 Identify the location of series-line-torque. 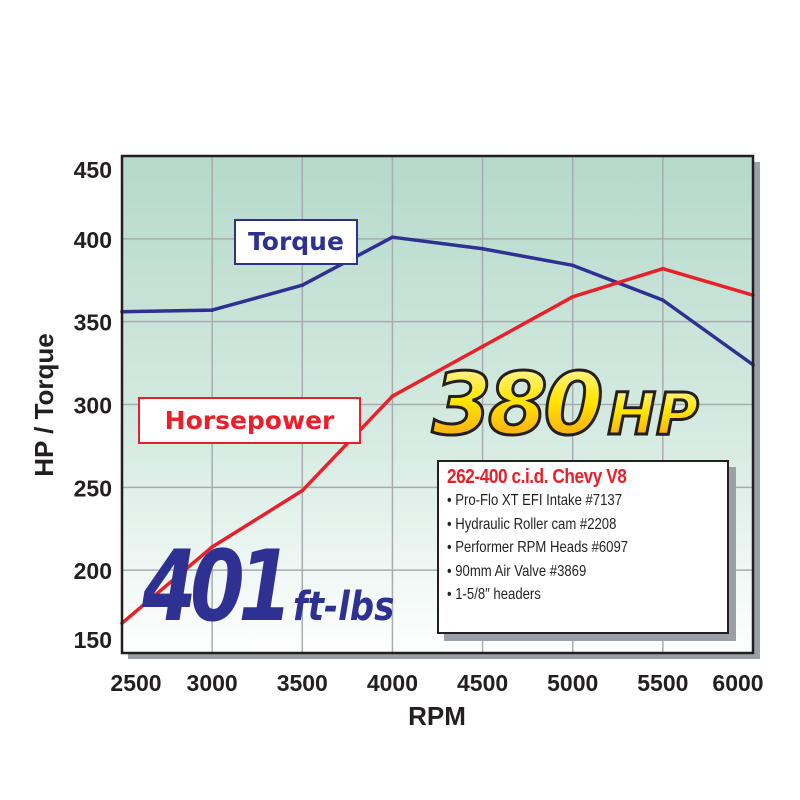
(438, 301).